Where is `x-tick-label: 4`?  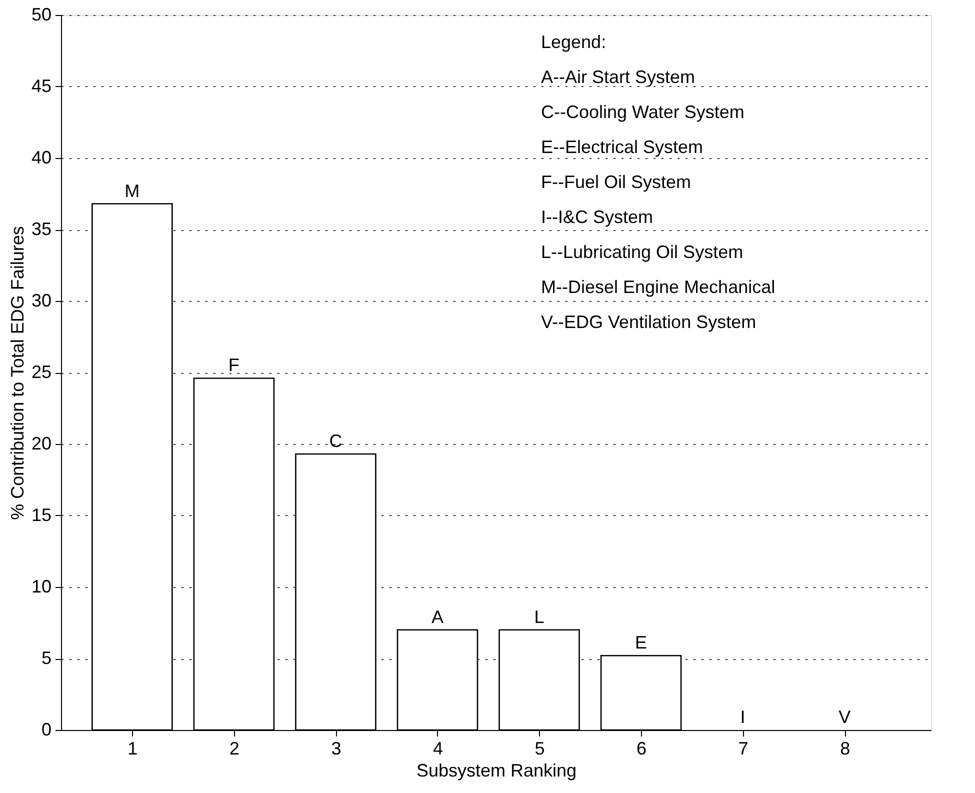 x-tick-label: 4 is located at coordinates (437, 748).